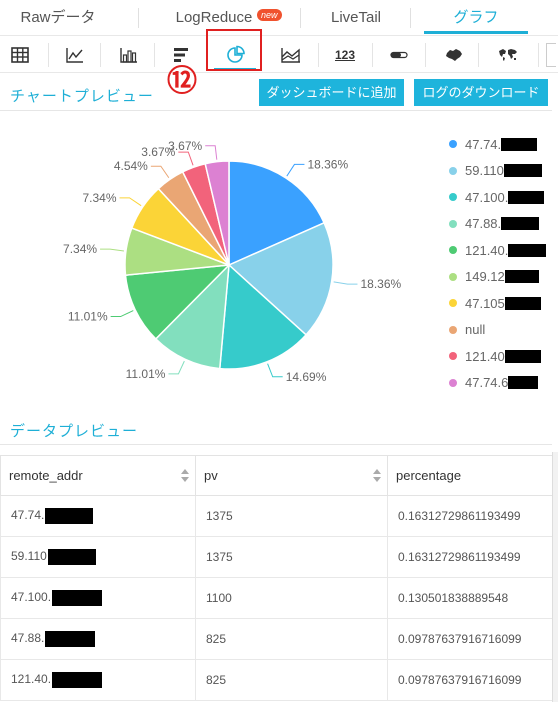 The width and height of the screenshot is (558, 702). I want to click on cell-remote-addr: 121.40., so click(98, 680).